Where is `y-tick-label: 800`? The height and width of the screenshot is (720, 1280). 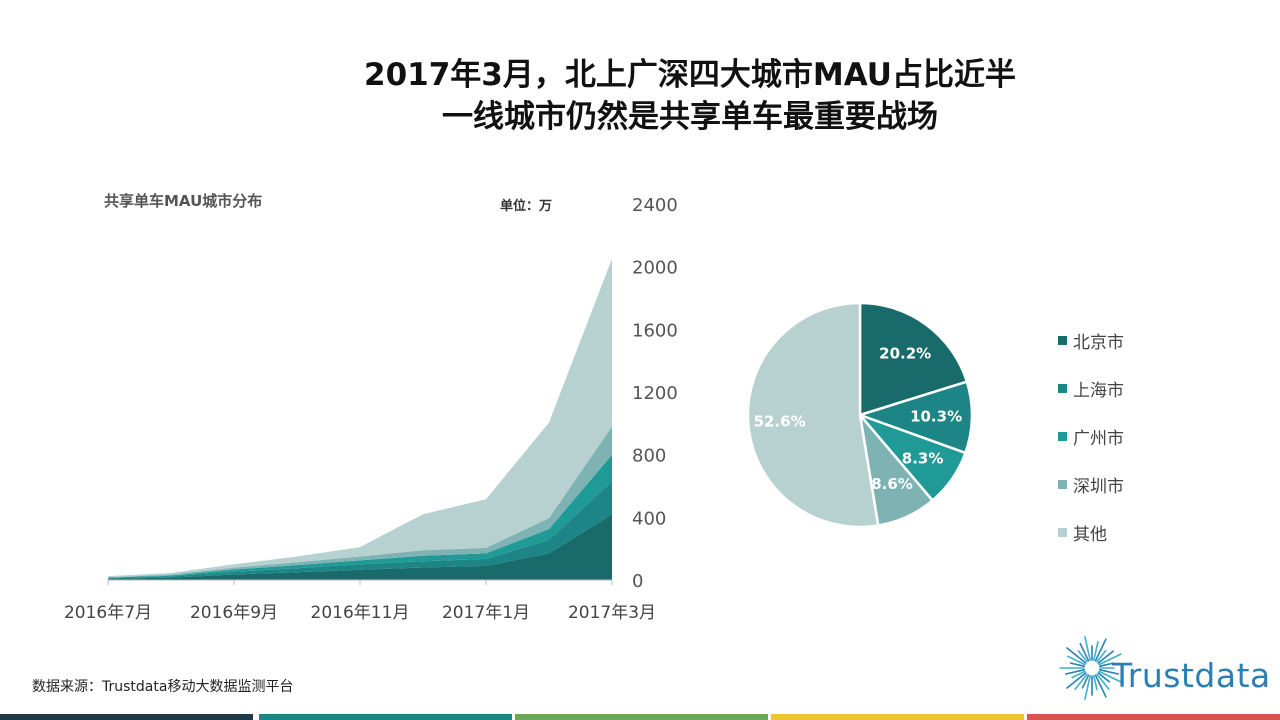
y-tick-label: 800 is located at coordinates (649, 456).